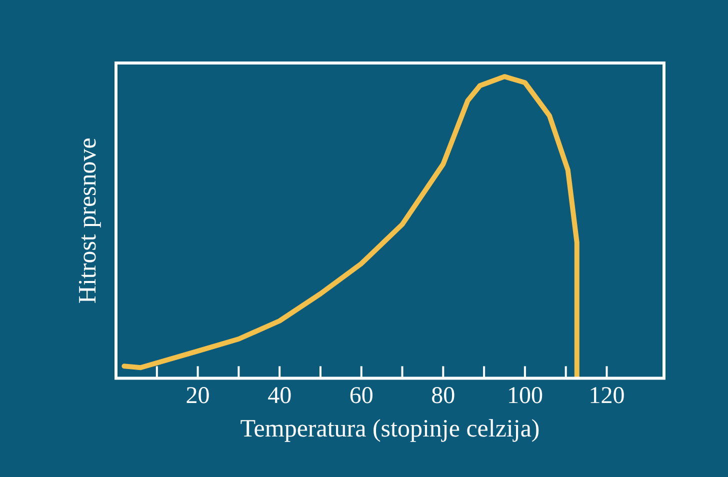 This screenshot has height=477, width=728. Describe the element at coordinates (280, 395) in the screenshot. I see `x-tick-label: 40` at that location.